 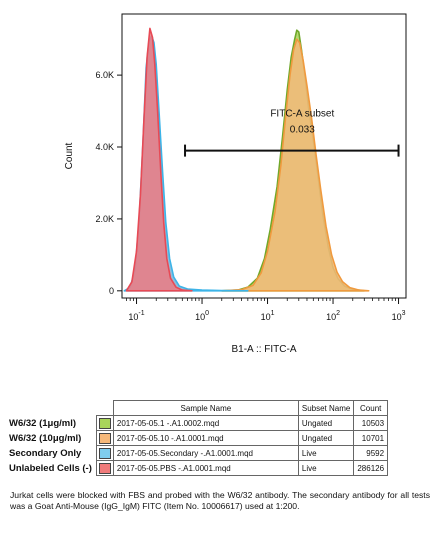 I want to click on count-cell: 10503, so click(x=371, y=423).